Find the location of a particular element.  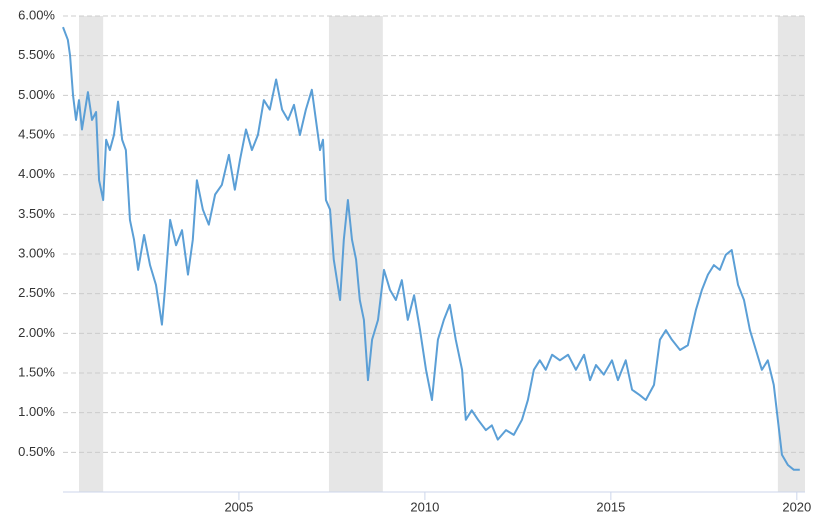

y-tick-label: 2.50% is located at coordinates (36, 292).